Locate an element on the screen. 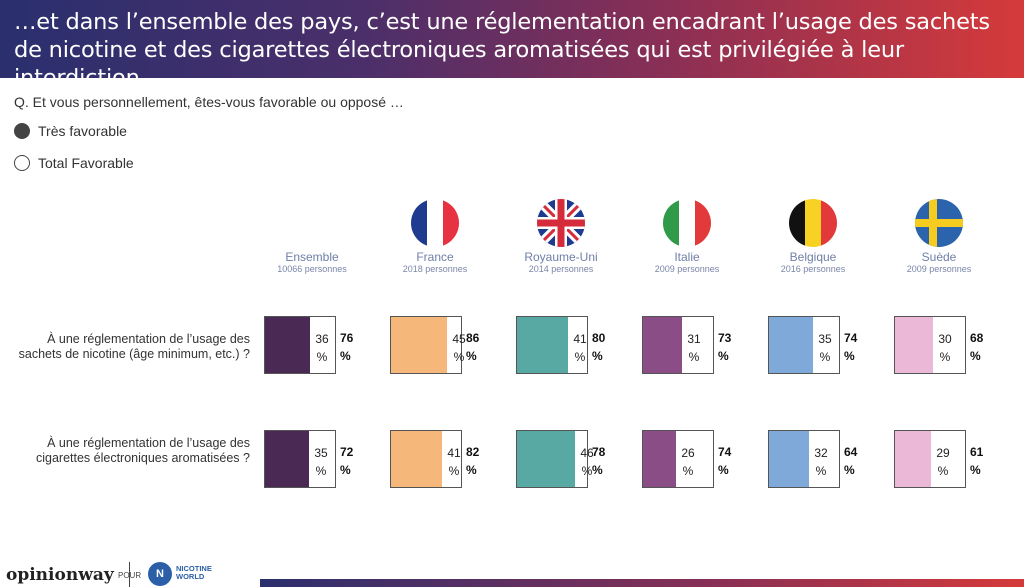 This screenshot has width=1024, height=587. footer-divider is located at coordinates (129, 574).